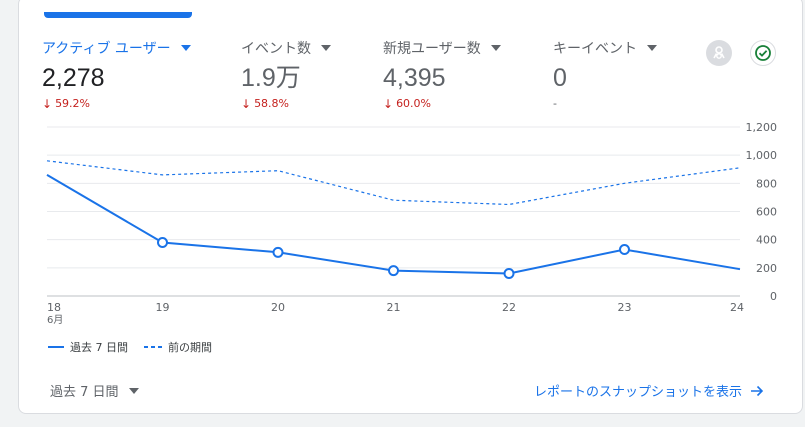  What do you see at coordinates (762, 155) in the screenshot?
I see `y-tick-label: 1,000` at bounding box center [762, 155].